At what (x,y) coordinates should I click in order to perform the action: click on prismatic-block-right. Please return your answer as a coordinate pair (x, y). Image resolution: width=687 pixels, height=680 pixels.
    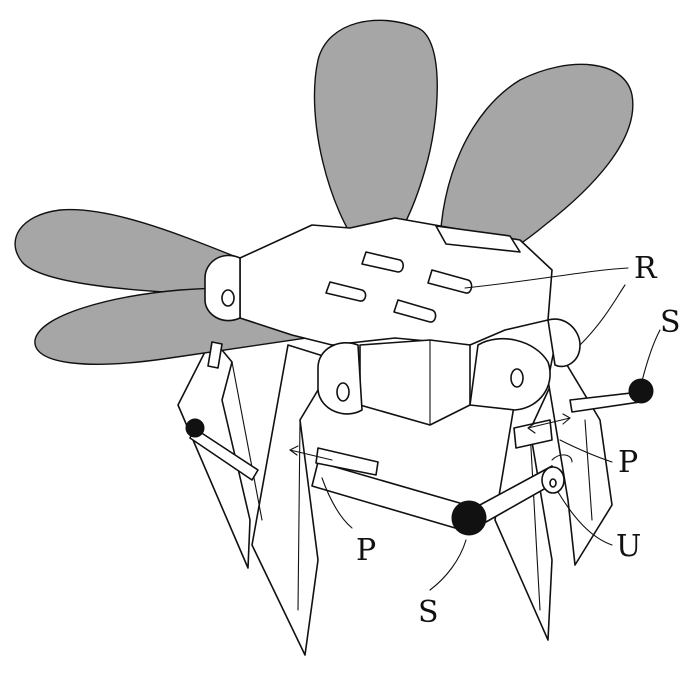
    Looking at the image, I should click on (533, 434).